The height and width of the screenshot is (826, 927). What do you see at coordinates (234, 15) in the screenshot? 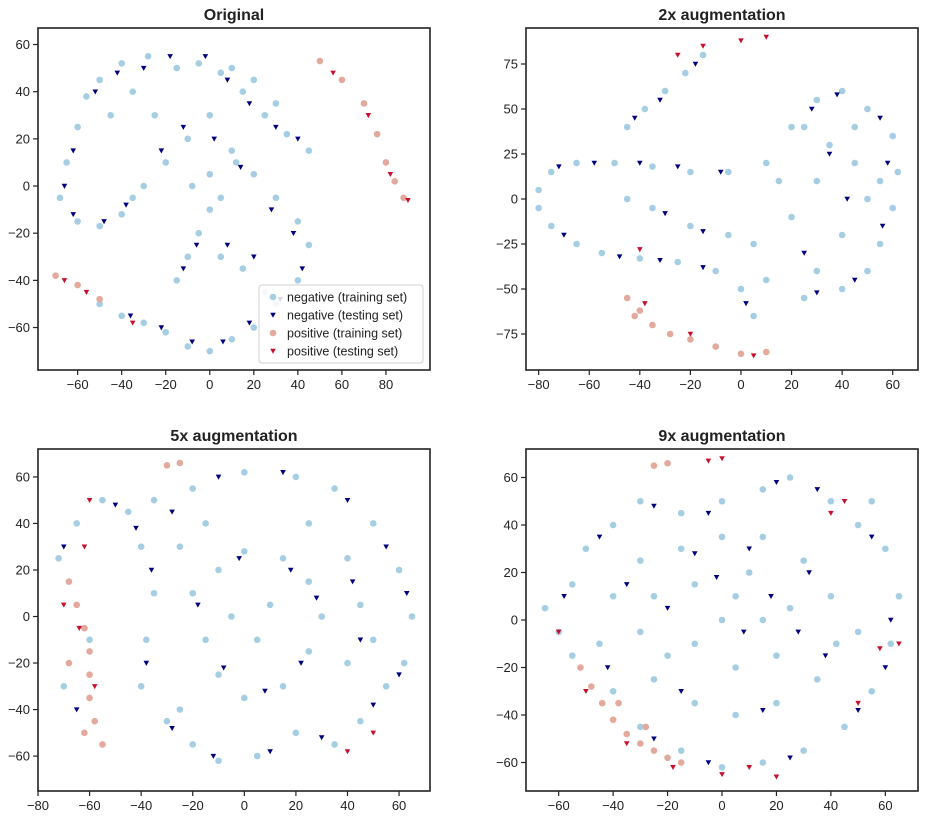
I see `chart-title: Original` at bounding box center [234, 15].